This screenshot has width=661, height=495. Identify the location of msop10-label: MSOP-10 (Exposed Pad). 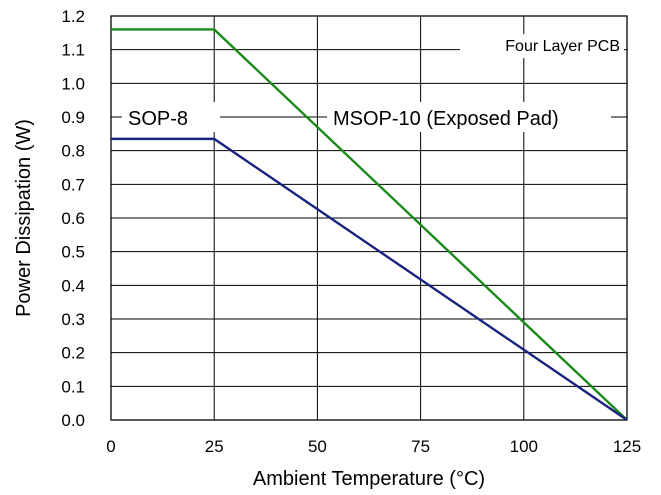
(446, 119).